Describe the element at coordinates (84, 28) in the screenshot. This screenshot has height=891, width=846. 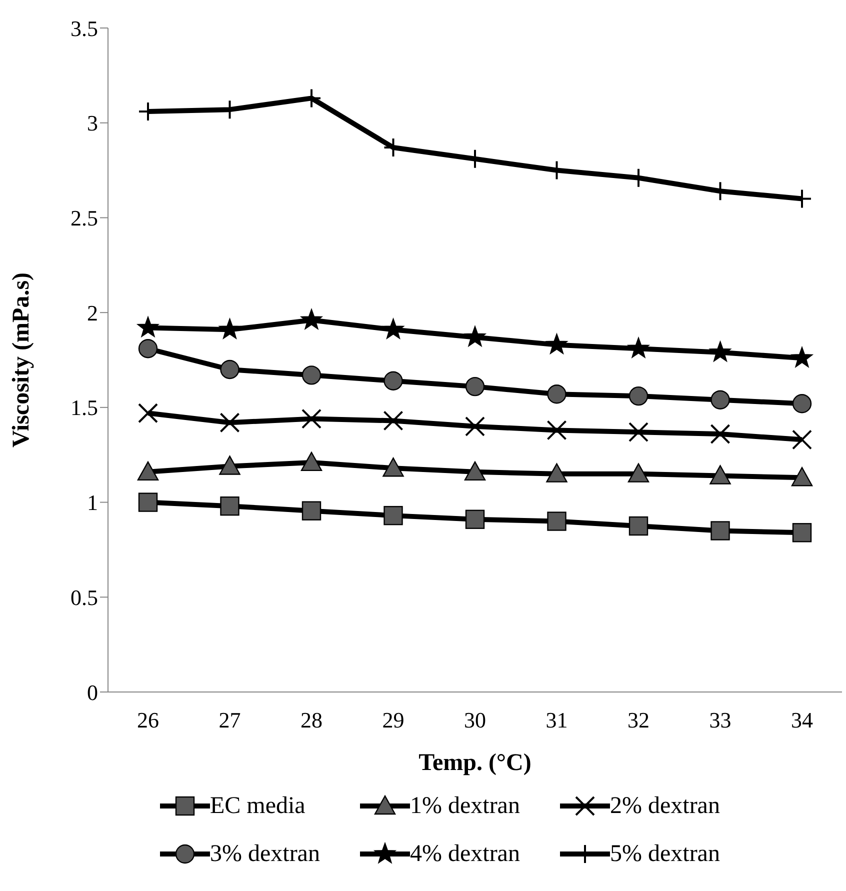
I see `y-tick-label: 3.5` at that location.